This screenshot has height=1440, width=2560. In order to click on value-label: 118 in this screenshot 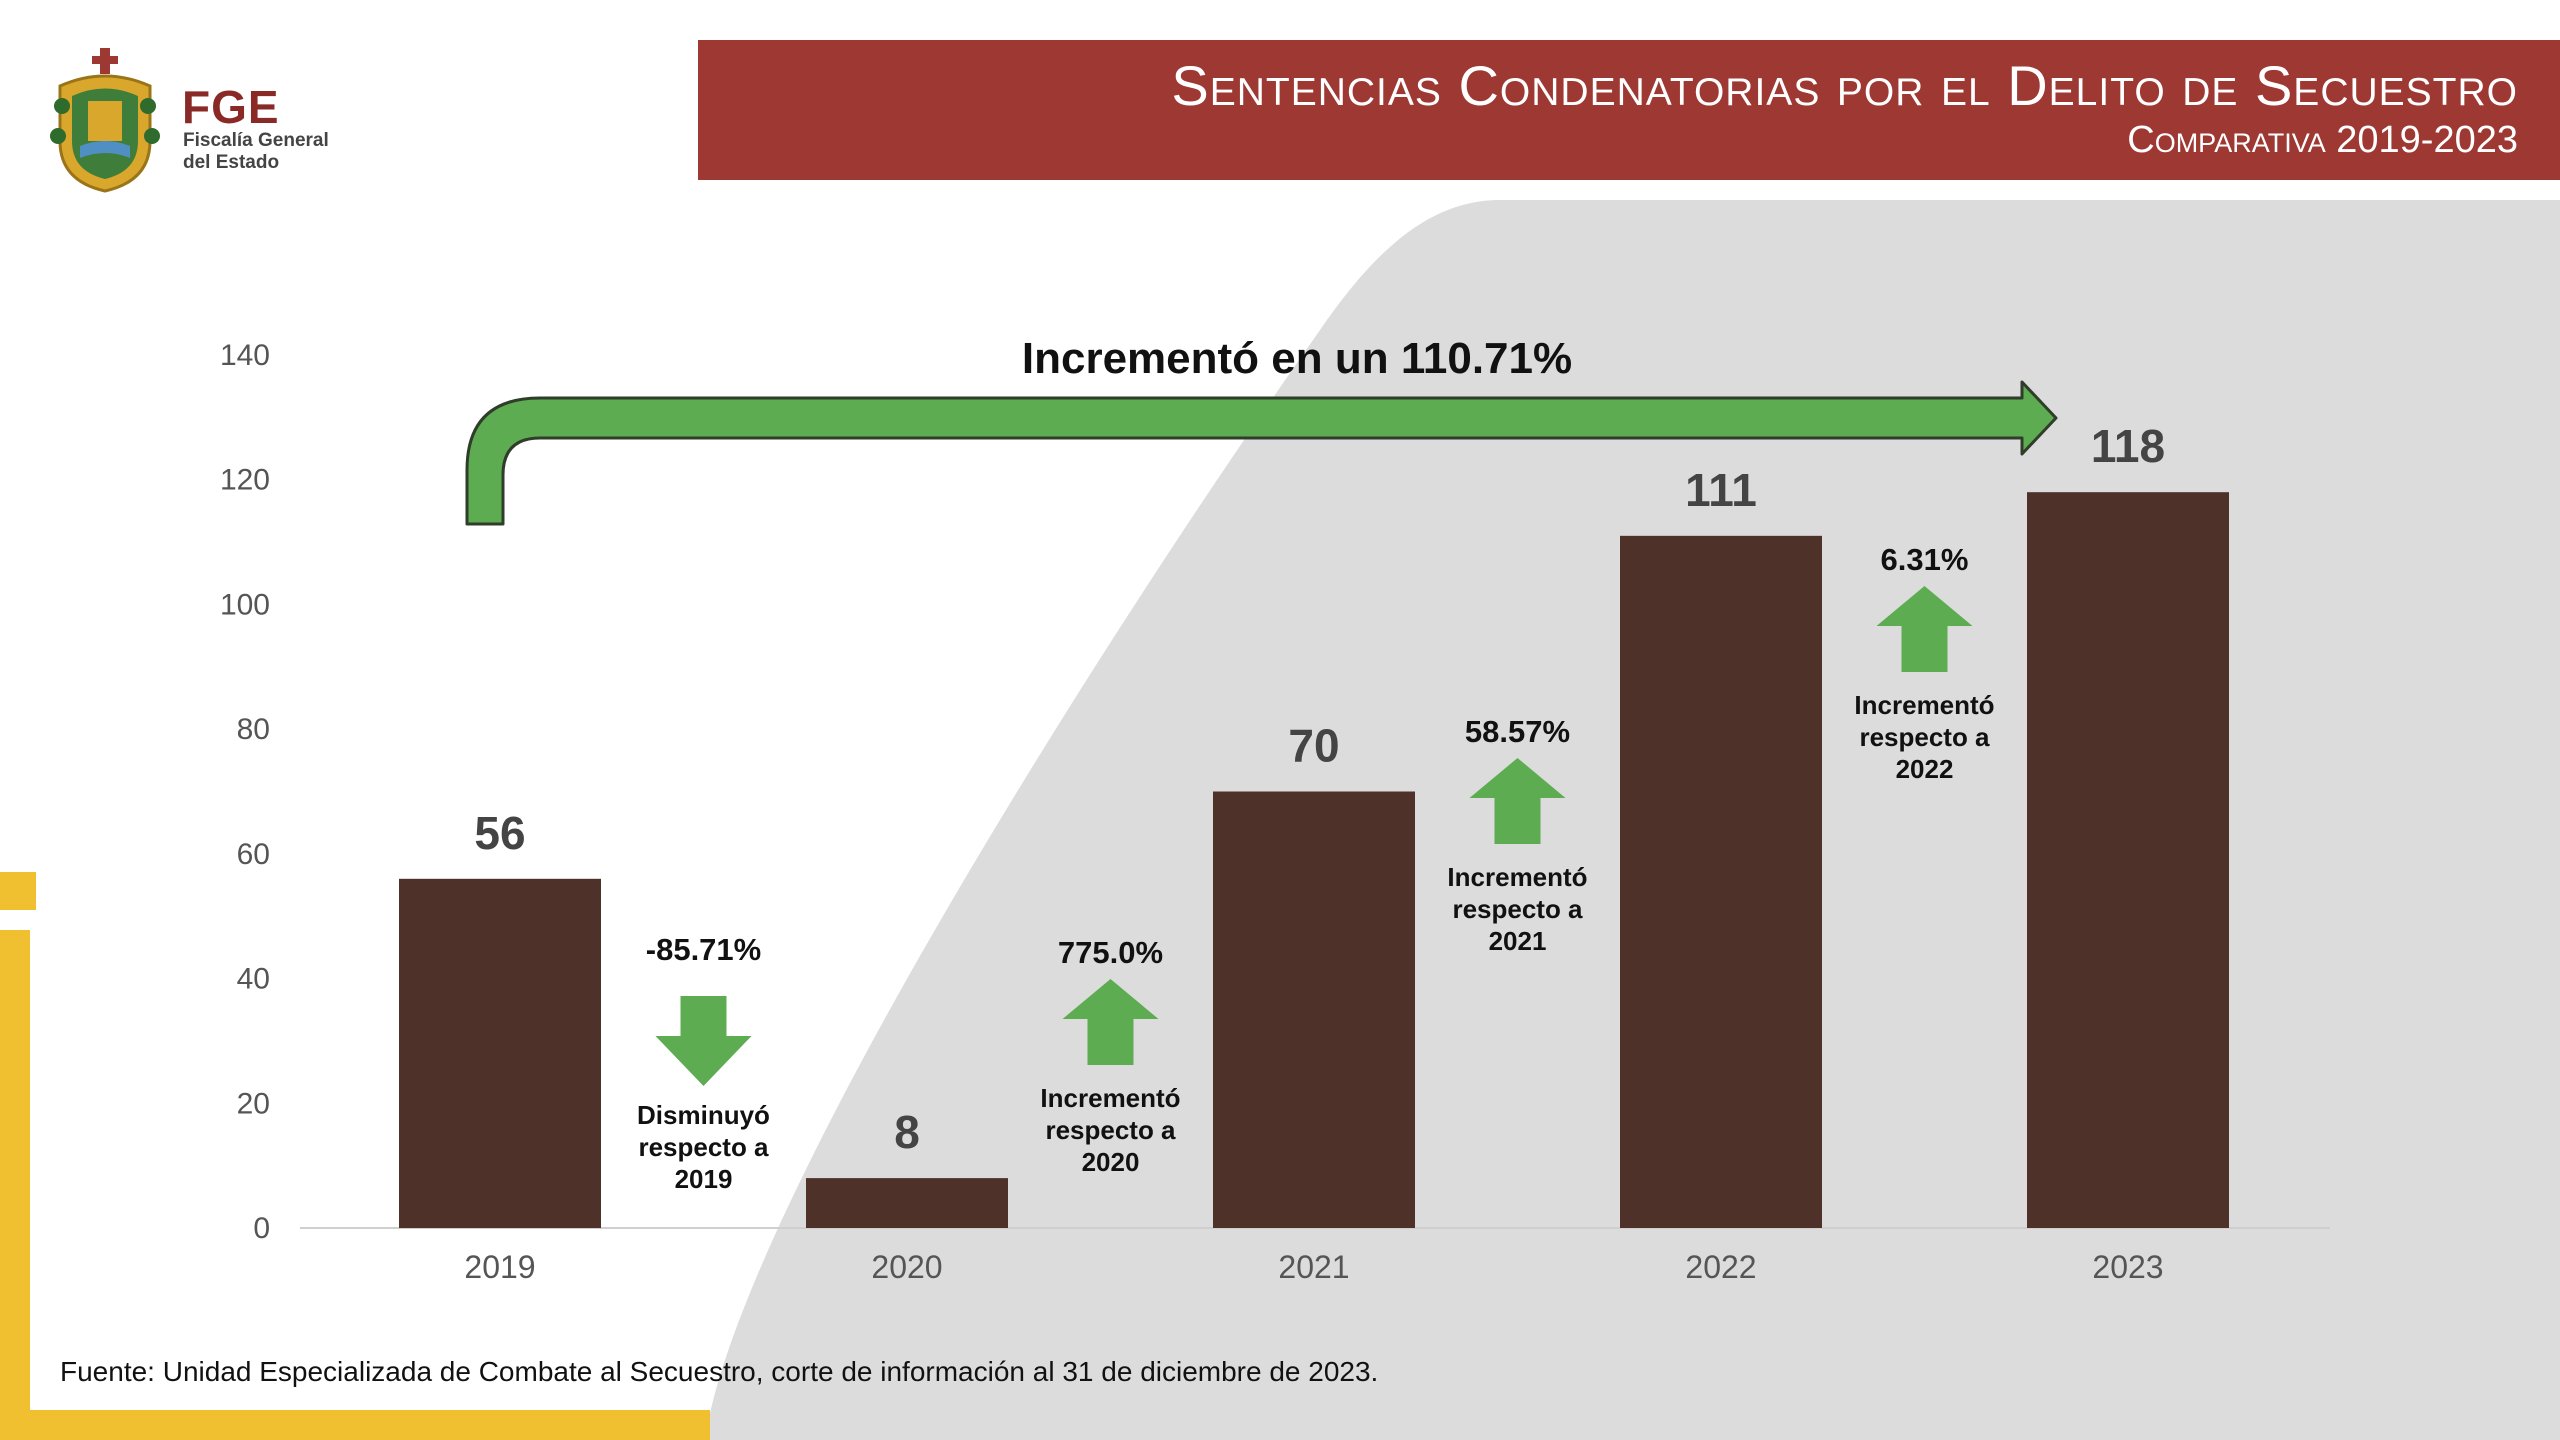, I will do `click(2128, 446)`.